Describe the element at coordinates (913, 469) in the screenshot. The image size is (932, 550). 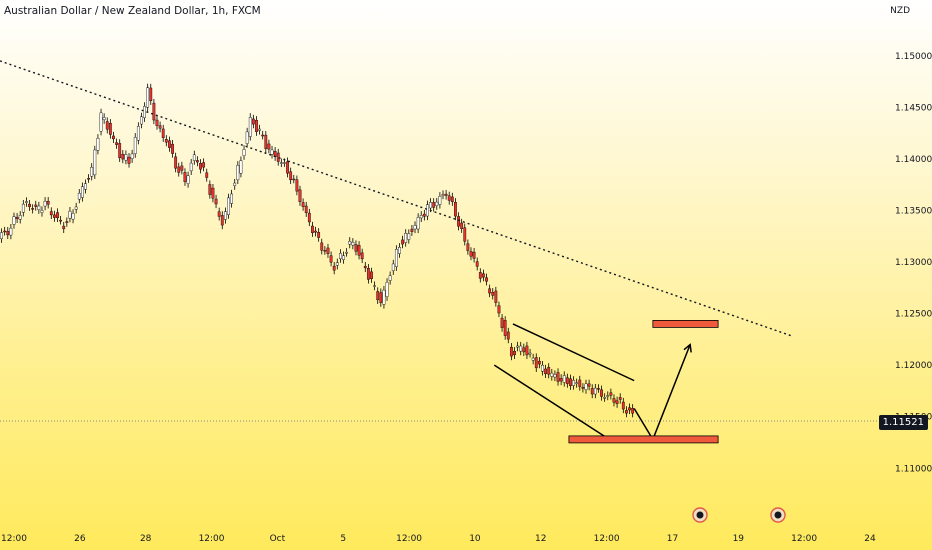
I see `y-tick-label: 1.11000` at that location.